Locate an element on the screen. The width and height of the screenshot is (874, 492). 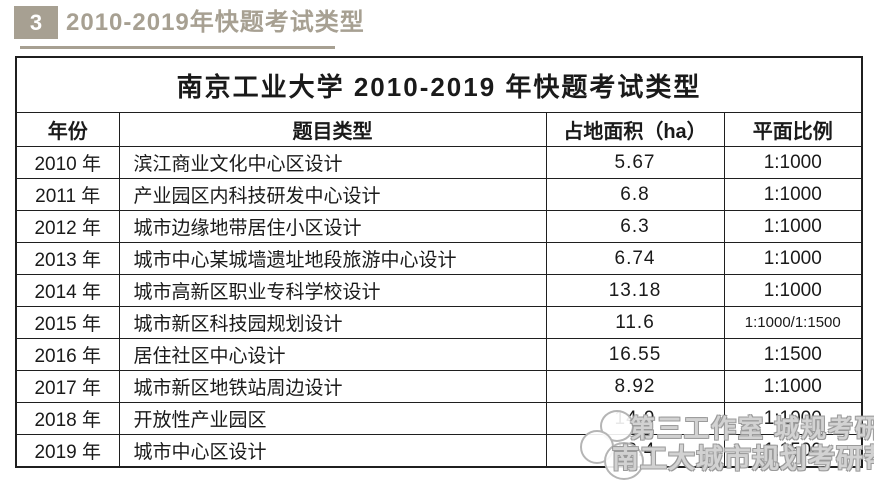
year-cell: 2017 年 is located at coordinates (67, 386).